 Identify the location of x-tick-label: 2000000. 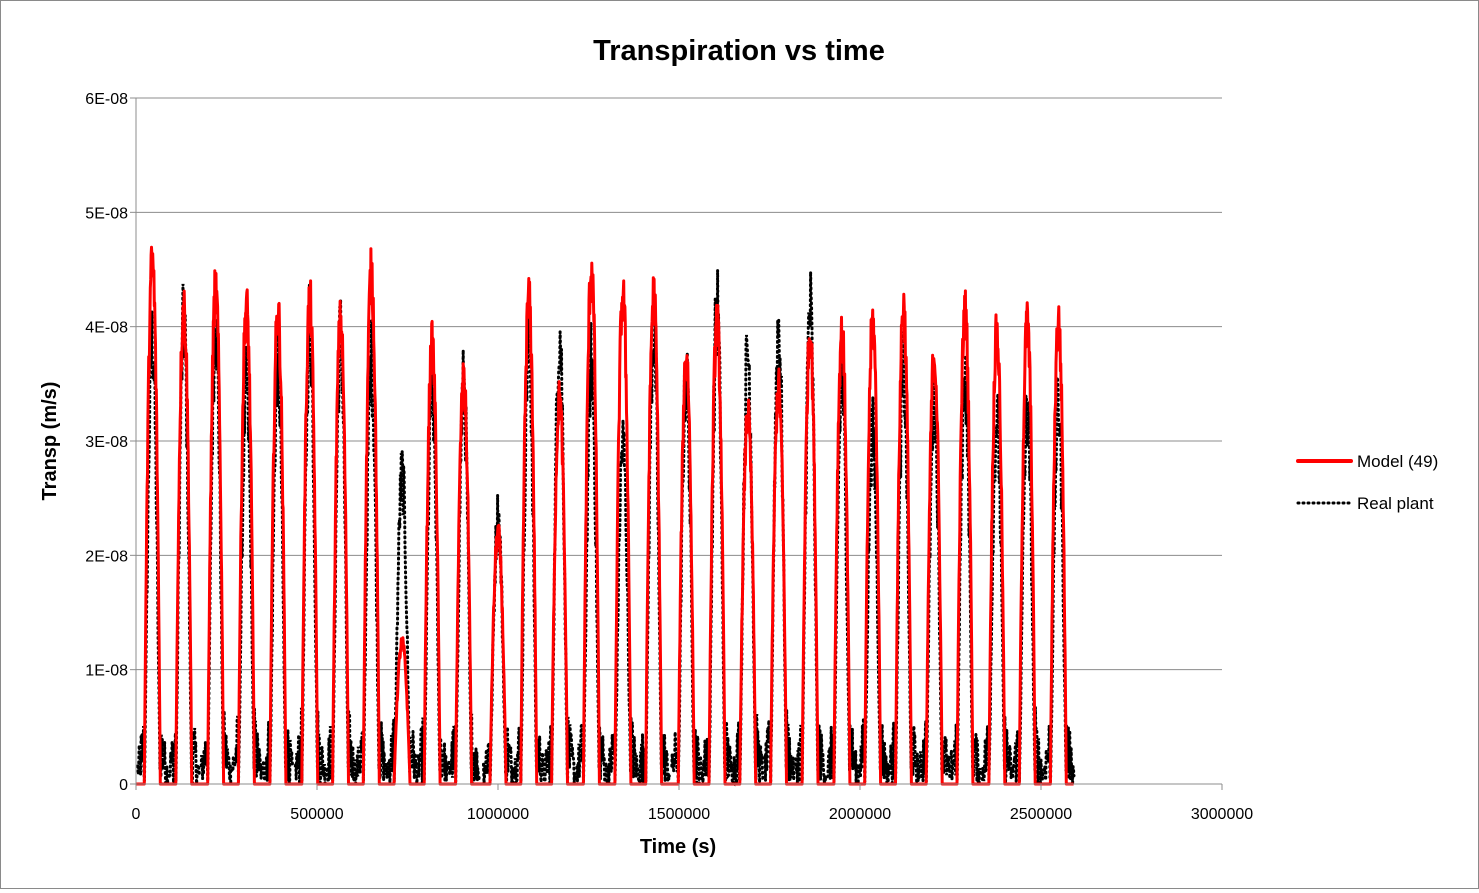
(860, 814).